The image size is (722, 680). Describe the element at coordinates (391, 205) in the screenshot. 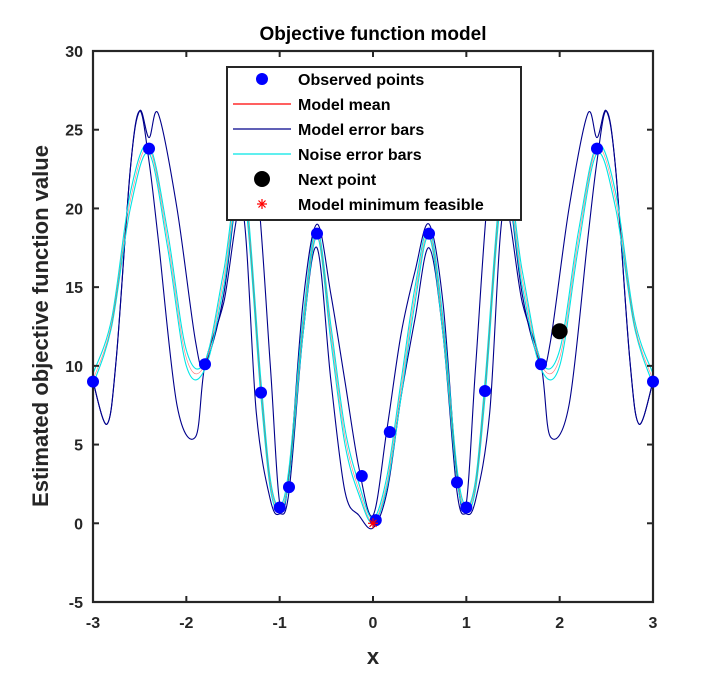

I see `legend-label: Model minimum feasible` at that location.